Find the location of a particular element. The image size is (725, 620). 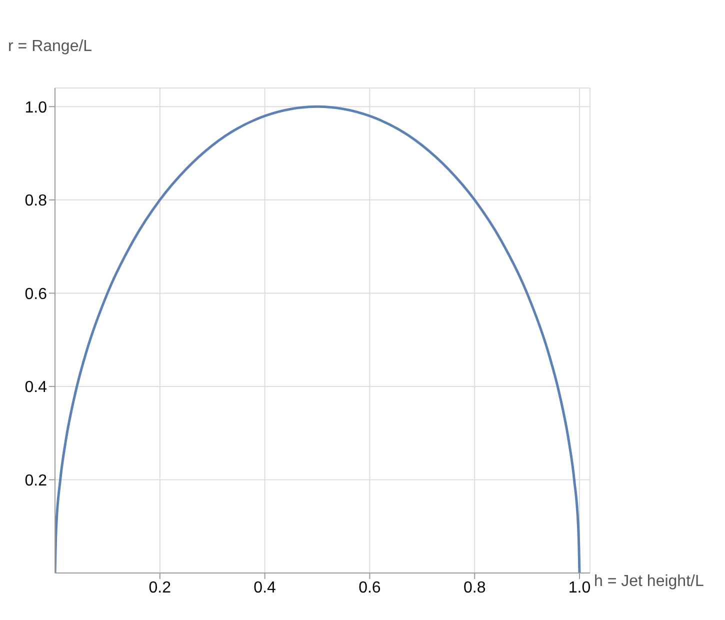

y-tick-label: 0.8 is located at coordinates (36, 201).